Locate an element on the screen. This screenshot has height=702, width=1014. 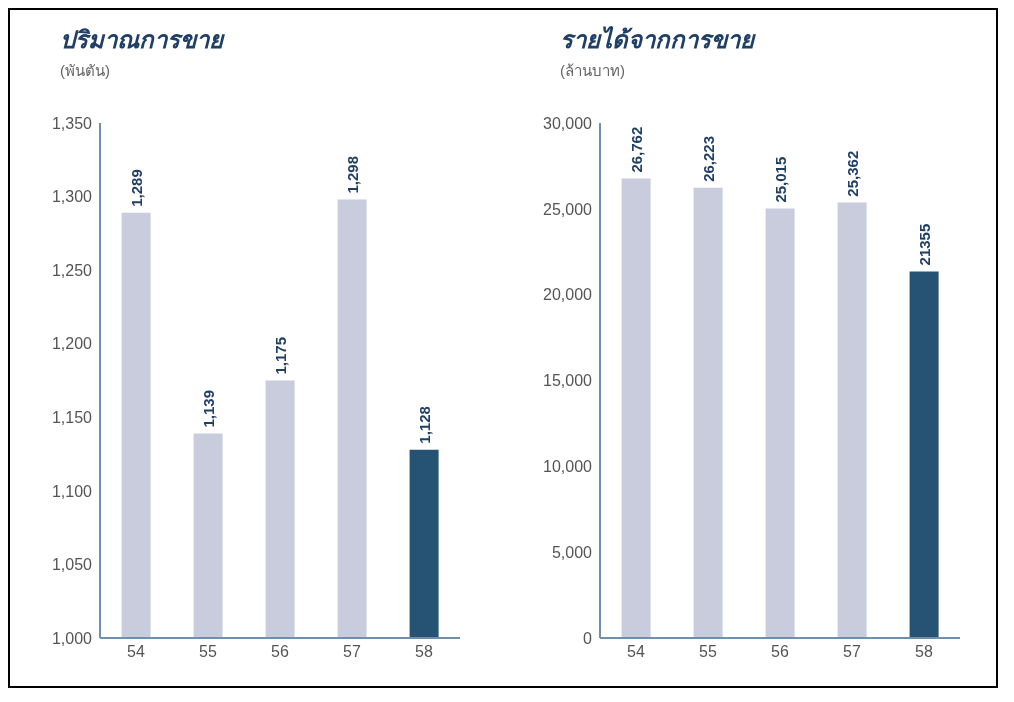
y-tick-label: 25,000 is located at coordinates (568, 209).